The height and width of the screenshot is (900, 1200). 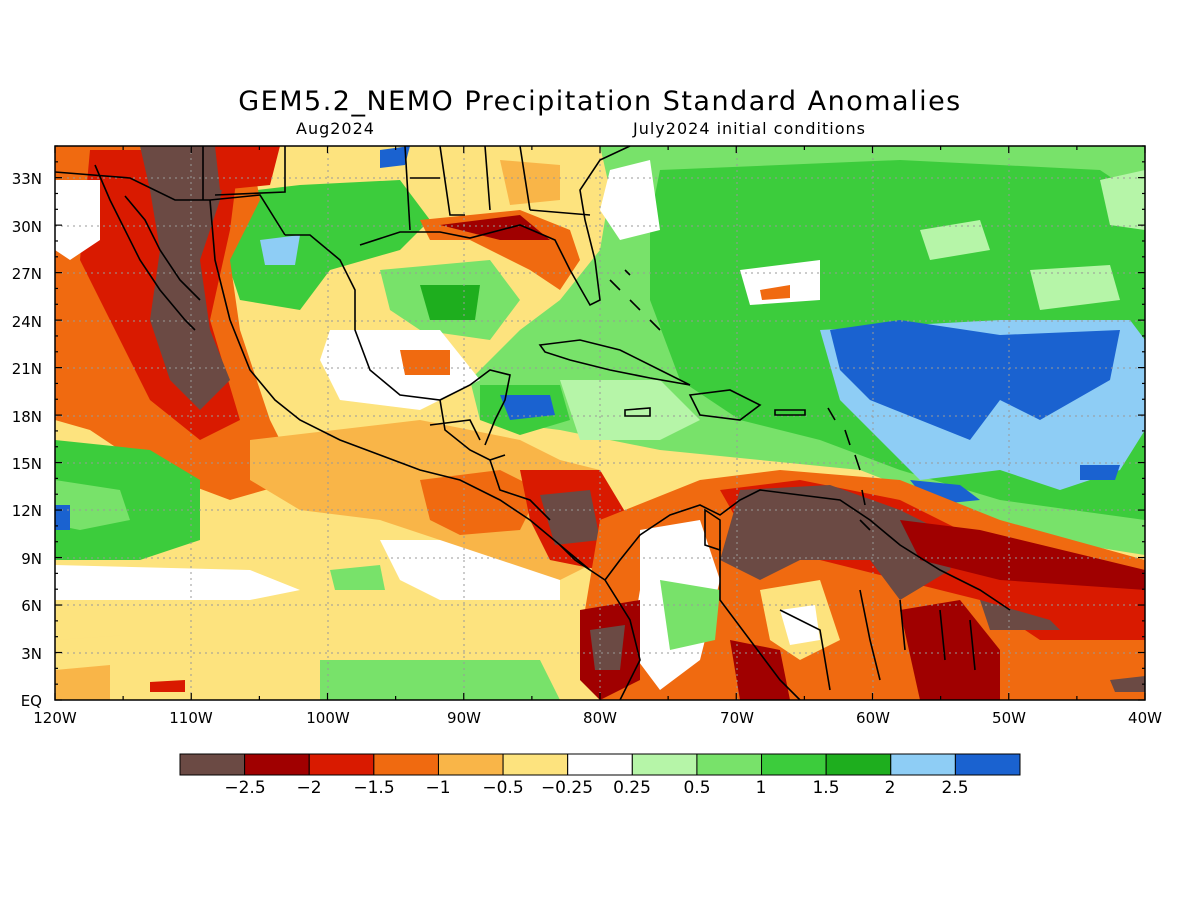 I want to click on lat-label: 30N, so click(x=27, y=227).